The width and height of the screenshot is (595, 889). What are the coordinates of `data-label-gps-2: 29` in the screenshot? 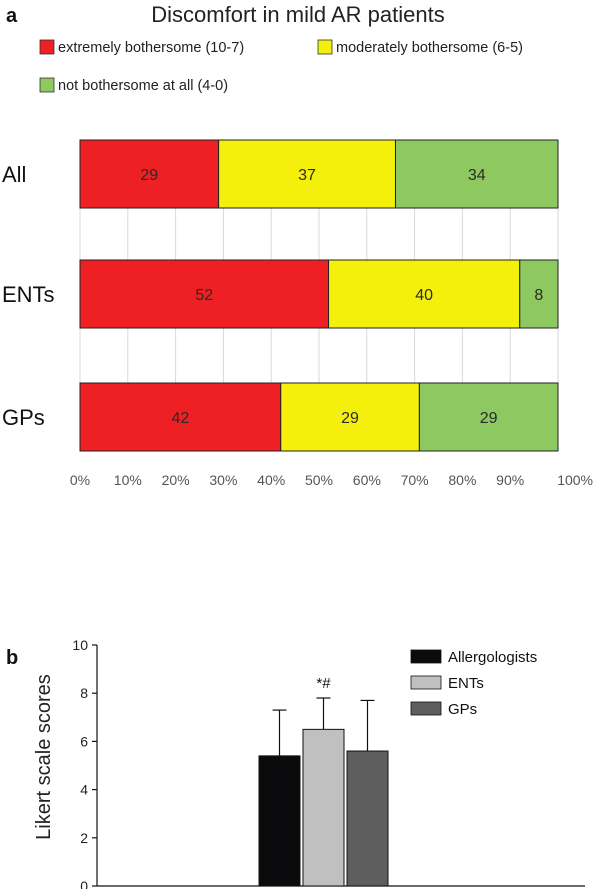 It's located at (350, 418).